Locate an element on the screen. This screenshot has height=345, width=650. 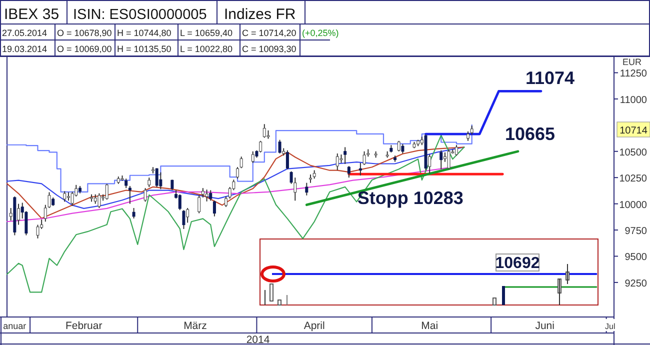
text: C = 10093,30 is located at coordinates (269, 49).